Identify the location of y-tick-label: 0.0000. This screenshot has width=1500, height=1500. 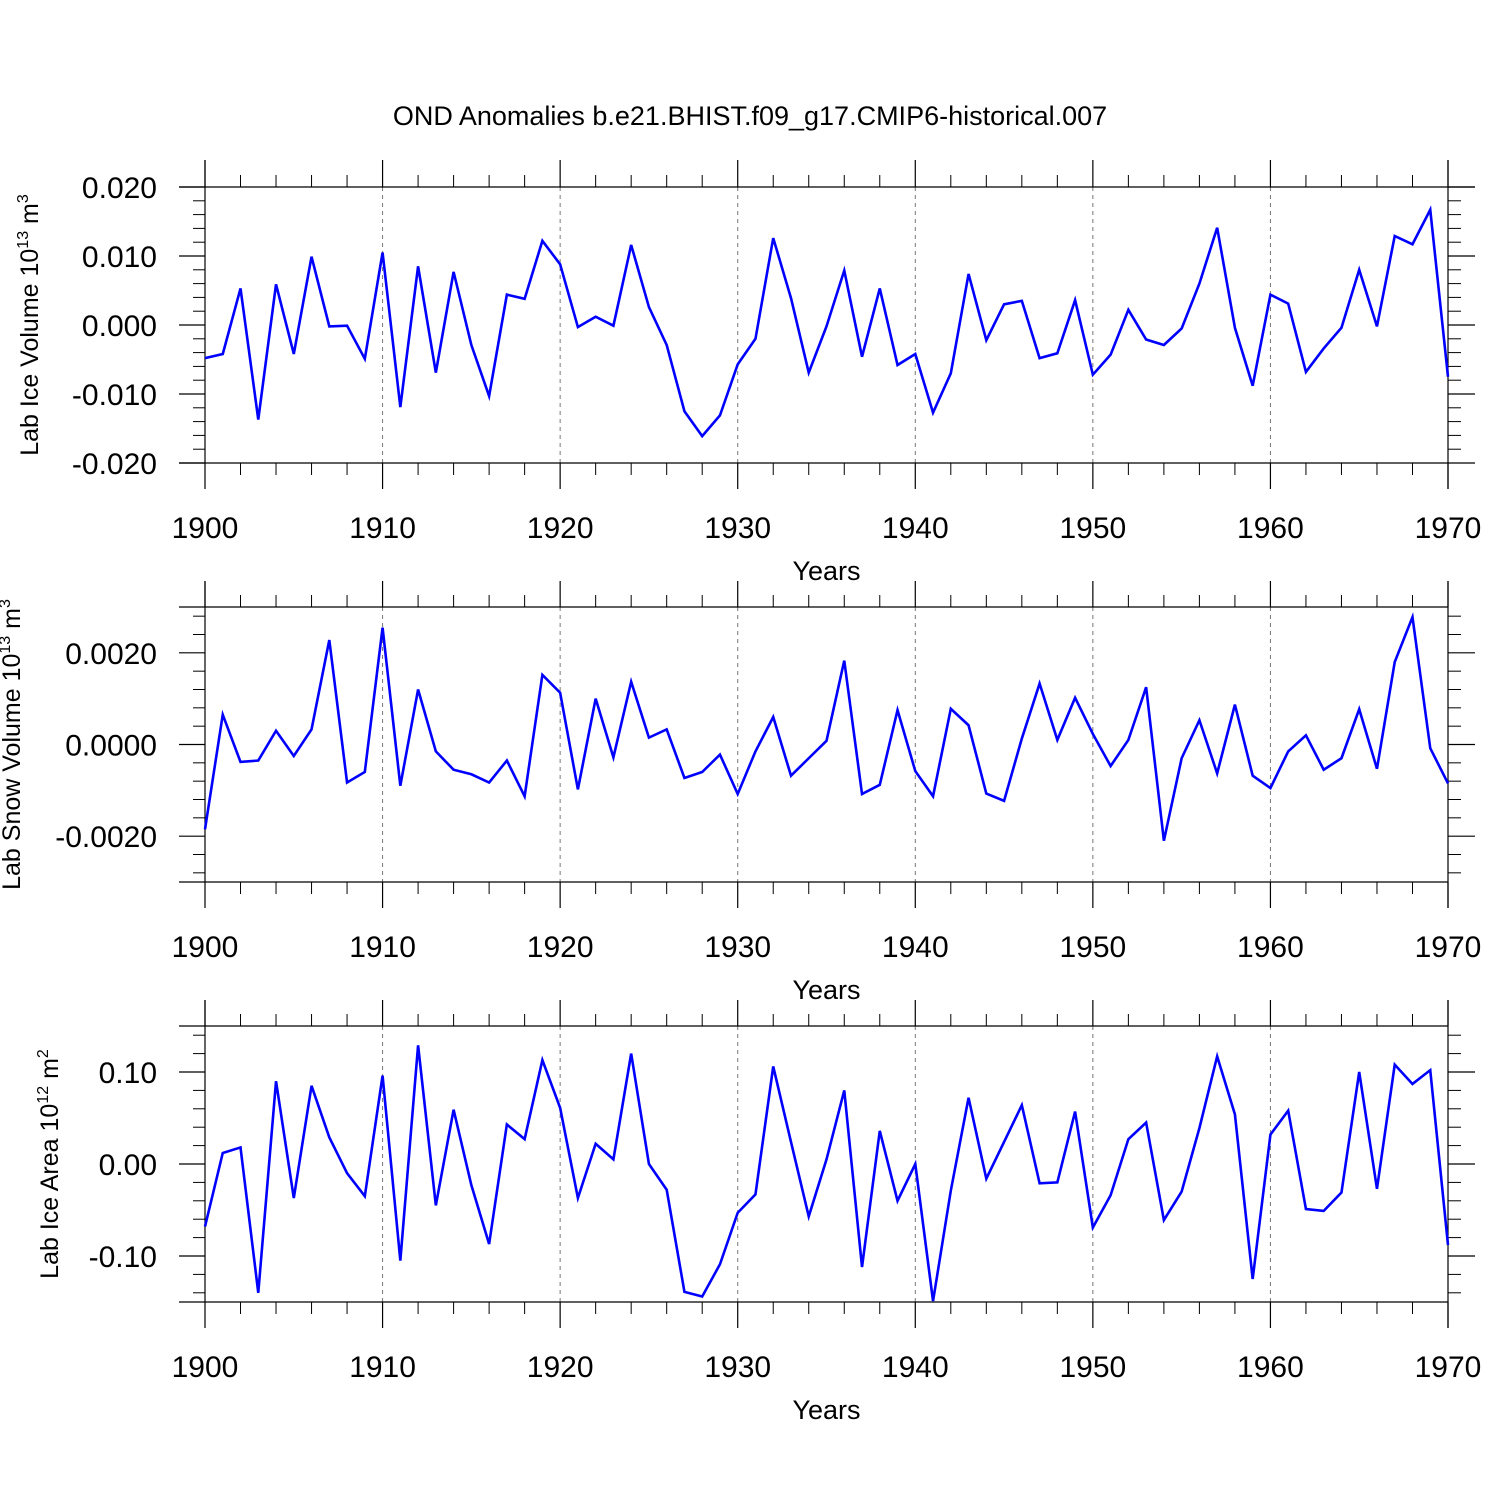
(111, 746).